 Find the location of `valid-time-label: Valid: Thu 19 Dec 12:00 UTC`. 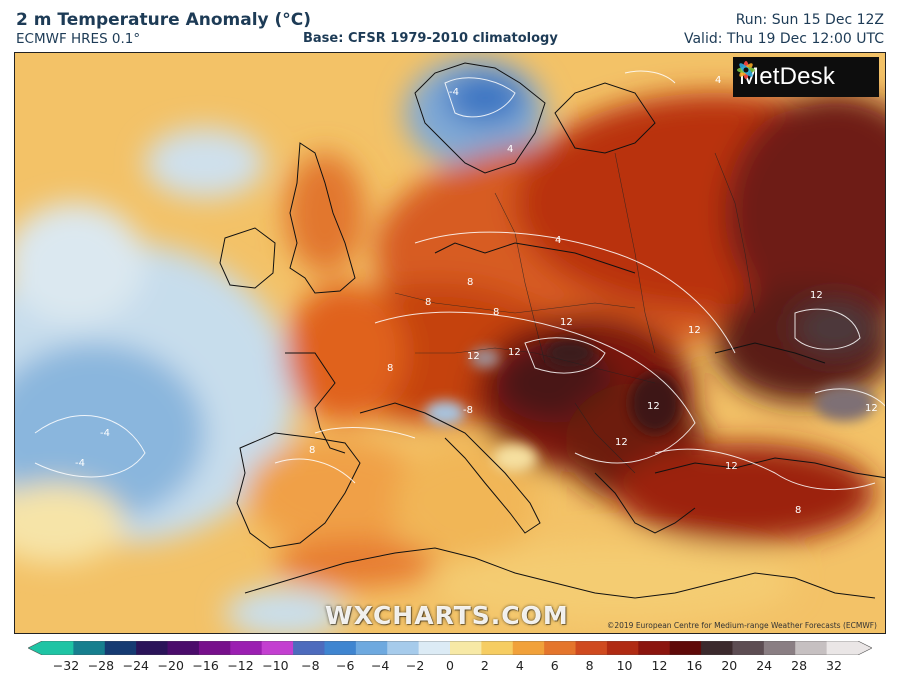

valid-time-label: Valid: Thu 19 Dec 12:00 UTC is located at coordinates (783, 39).